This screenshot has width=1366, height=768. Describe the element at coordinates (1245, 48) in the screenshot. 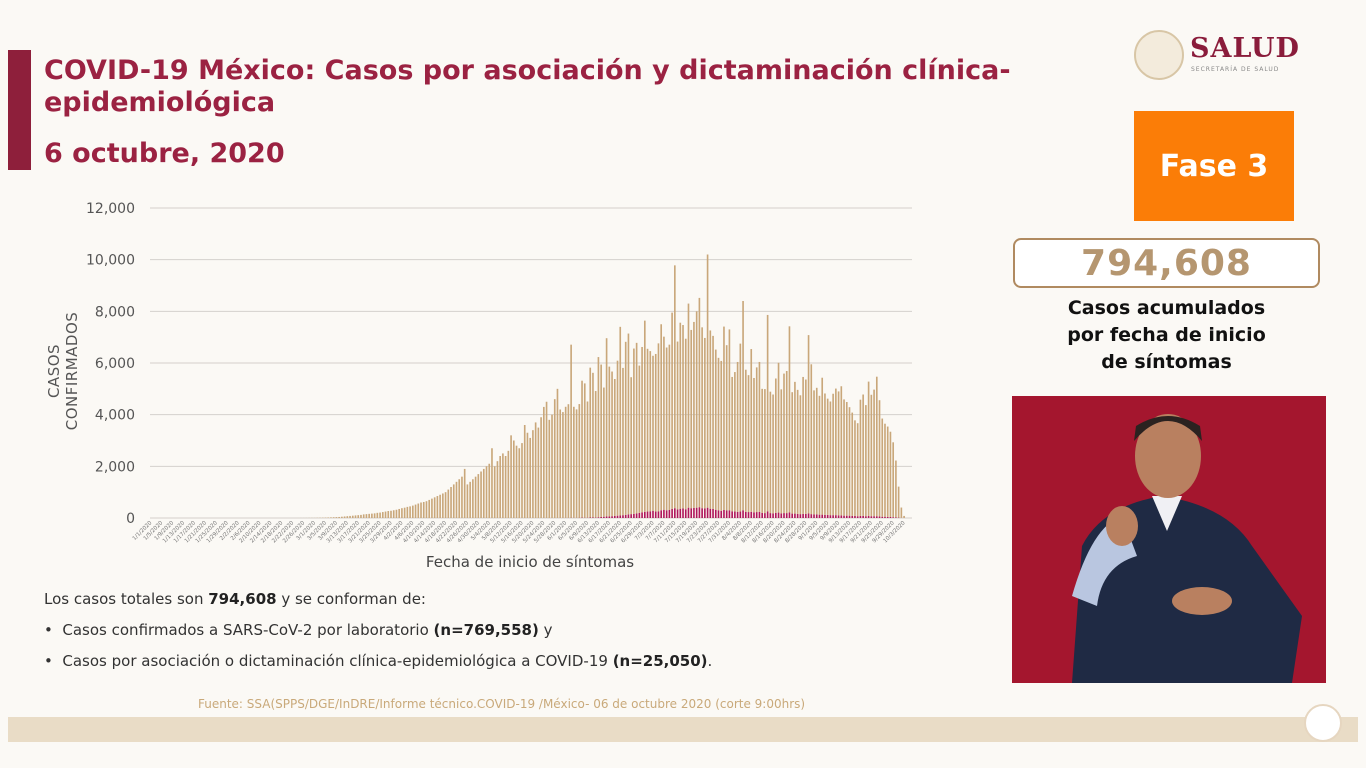

I see `salud-logo-text: SALUD` at that location.